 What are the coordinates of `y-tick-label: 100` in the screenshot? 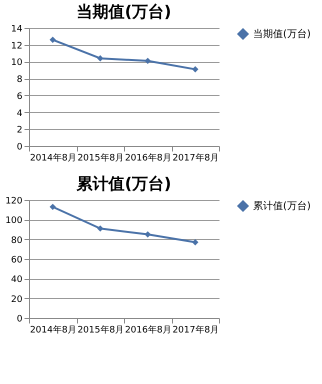 It's located at (14, 221).